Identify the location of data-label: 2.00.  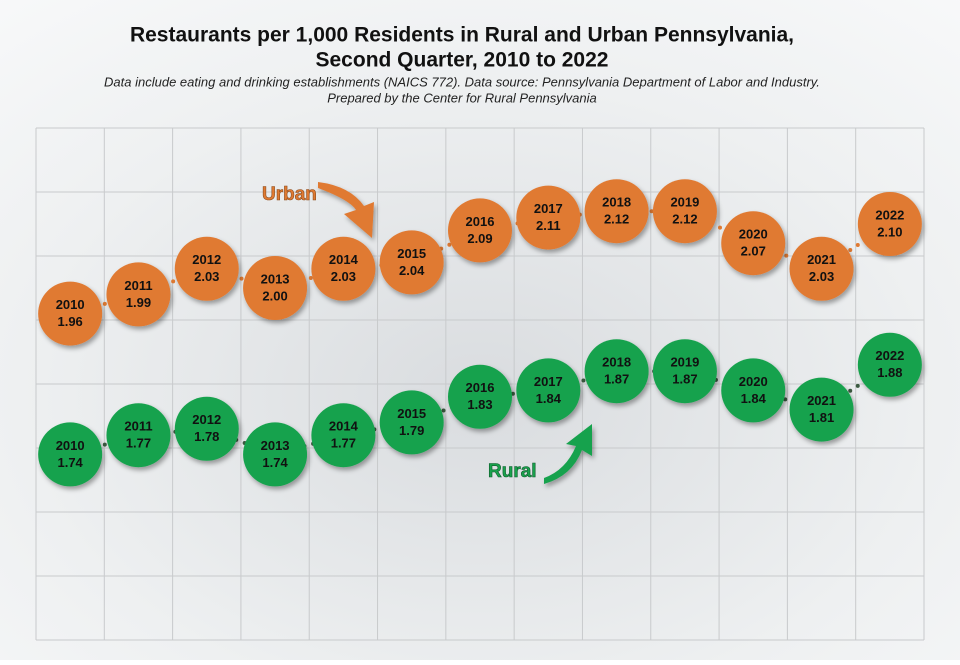
(274, 295).